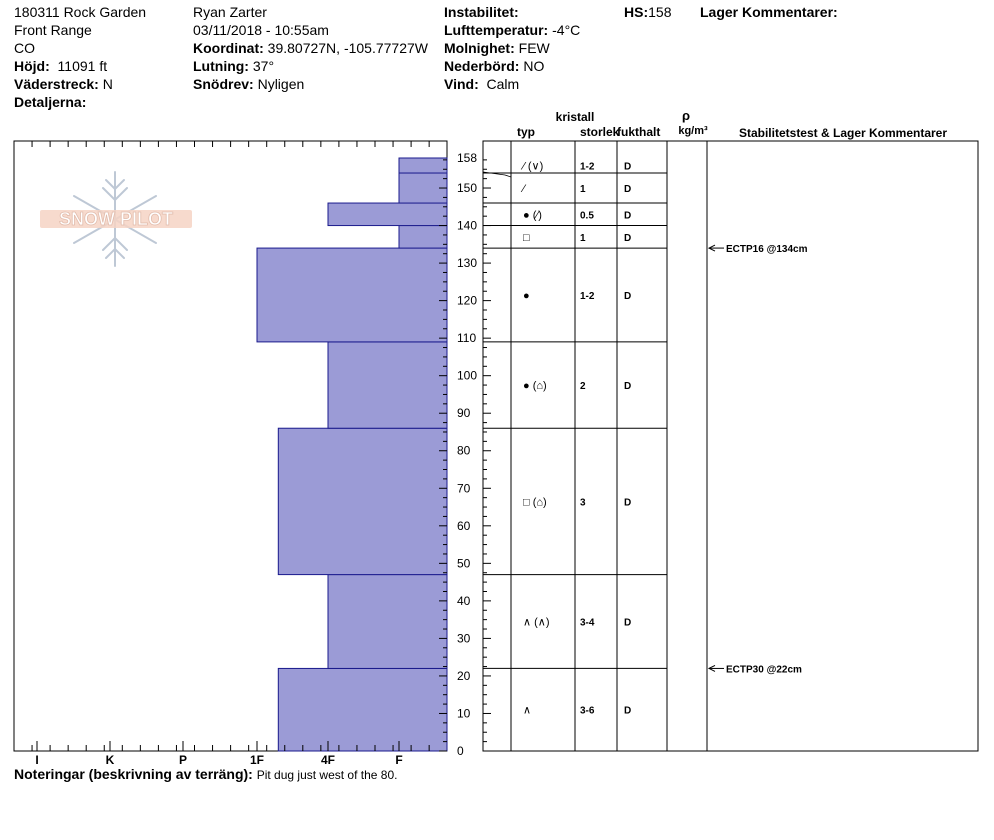 The height and width of the screenshot is (840, 994). Describe the element at coordinates (464, 638) in the screenshot. I see `depth-tick-label: 30` at that location.